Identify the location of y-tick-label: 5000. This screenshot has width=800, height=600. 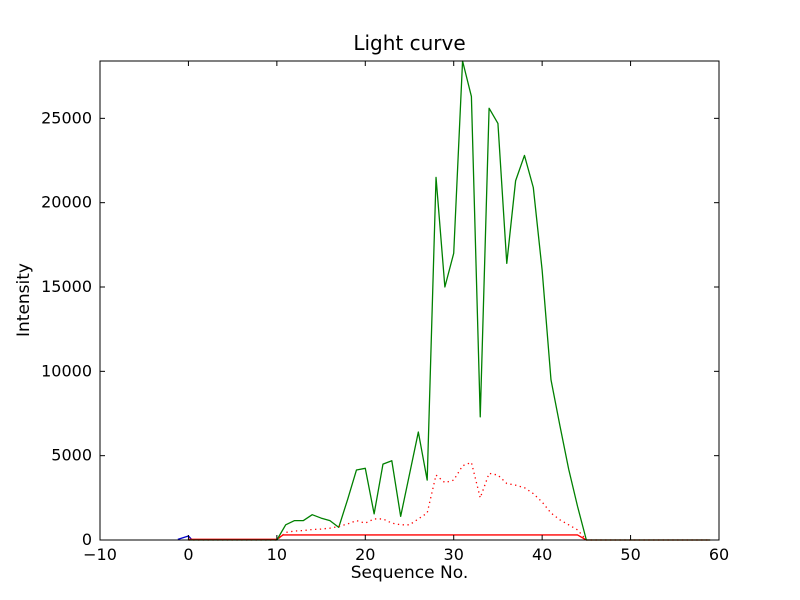
(71, 455).